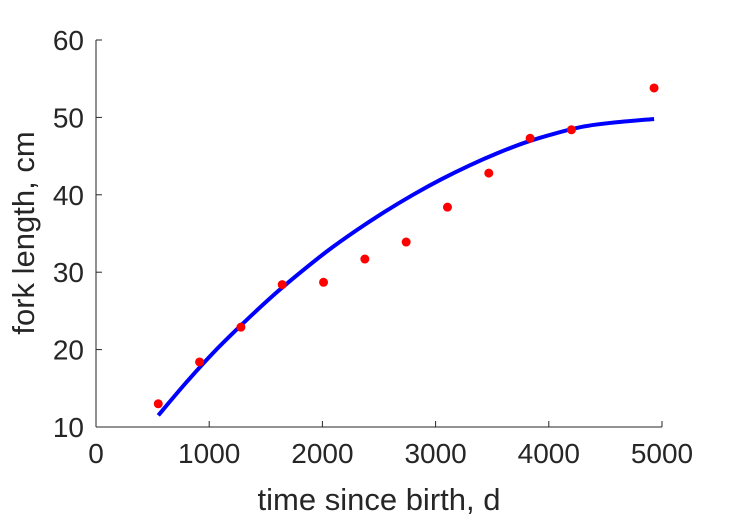 This screenshot has width=729, height=521. I want to click on y-tick-label: 20, so click(68, 350).